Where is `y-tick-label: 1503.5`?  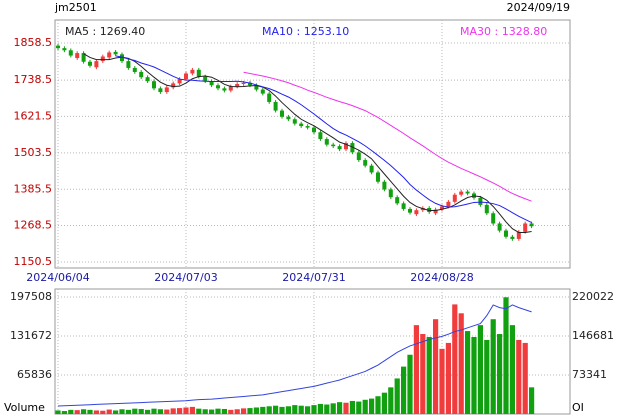
y-tick-label: 1503.5 is located at coordinates (33, 152).